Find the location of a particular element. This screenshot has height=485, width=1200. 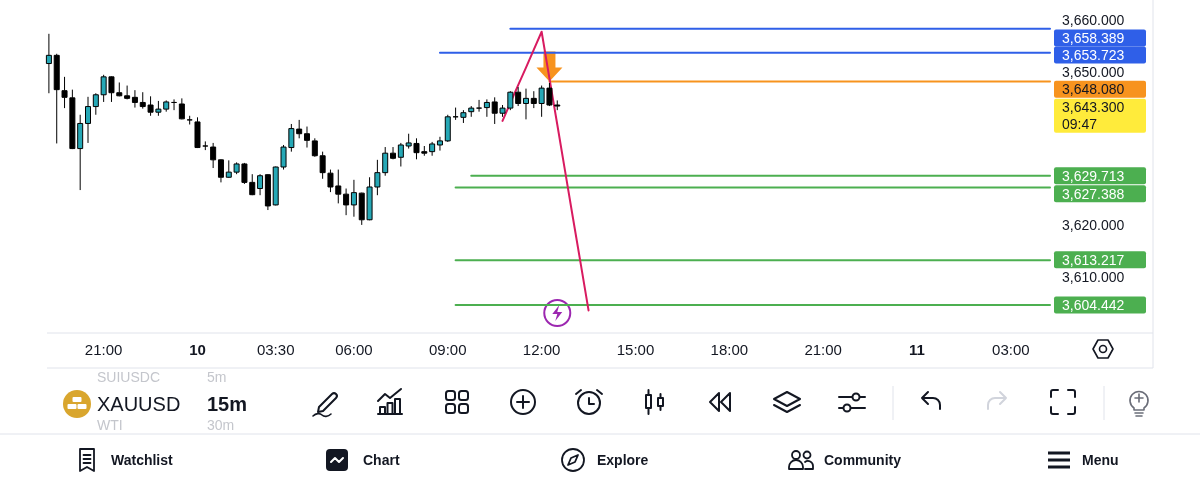

text: 3,643.300 is located at coordinates (1093, 107).